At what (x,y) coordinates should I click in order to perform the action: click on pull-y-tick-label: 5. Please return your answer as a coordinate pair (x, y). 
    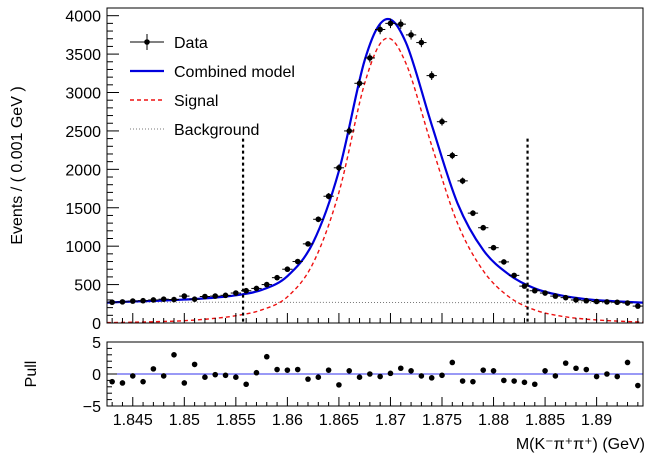
    Looking at the image, I should click on (96, 343).